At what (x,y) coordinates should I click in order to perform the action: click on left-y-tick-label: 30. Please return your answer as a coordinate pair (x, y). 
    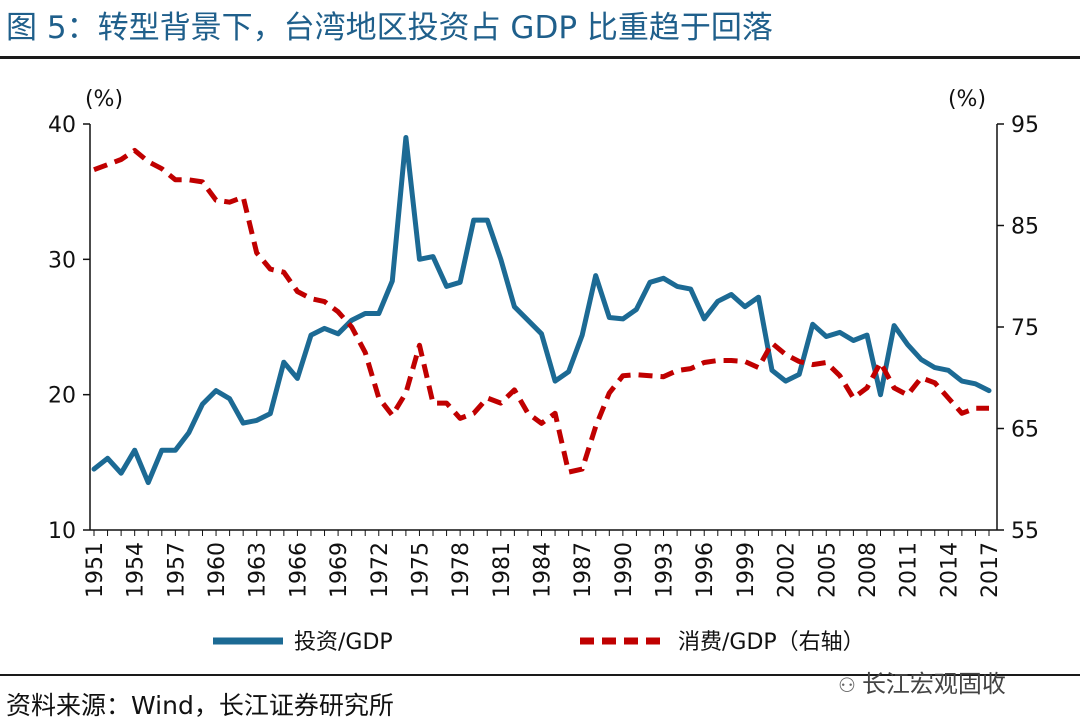
    Looking at the image, I should click on (62, 260).